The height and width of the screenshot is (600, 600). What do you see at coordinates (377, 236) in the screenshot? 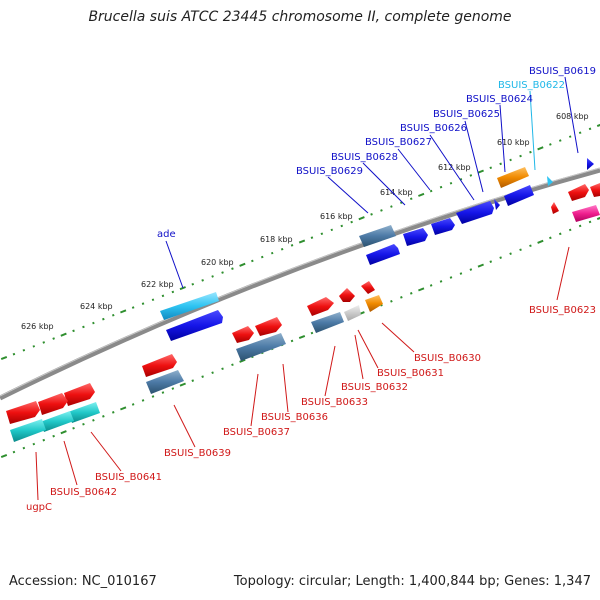
I see `gene-BSUIS_B0629a` at bounding box center [377, 236].